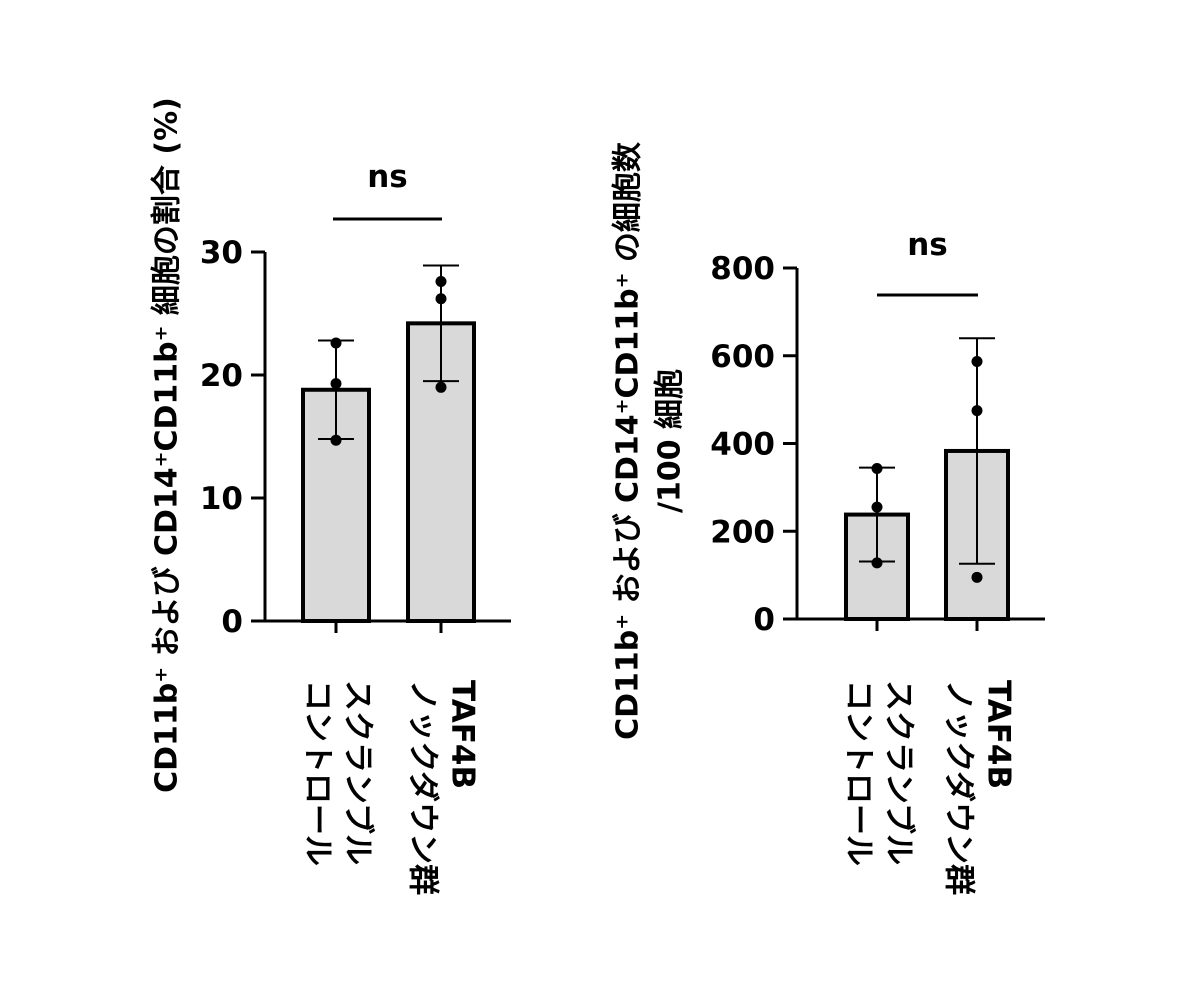  What do you see at coordinates (742, 357) in the screenshot?
I see `y-tick-label: 600` at bounding box center [742, 357].